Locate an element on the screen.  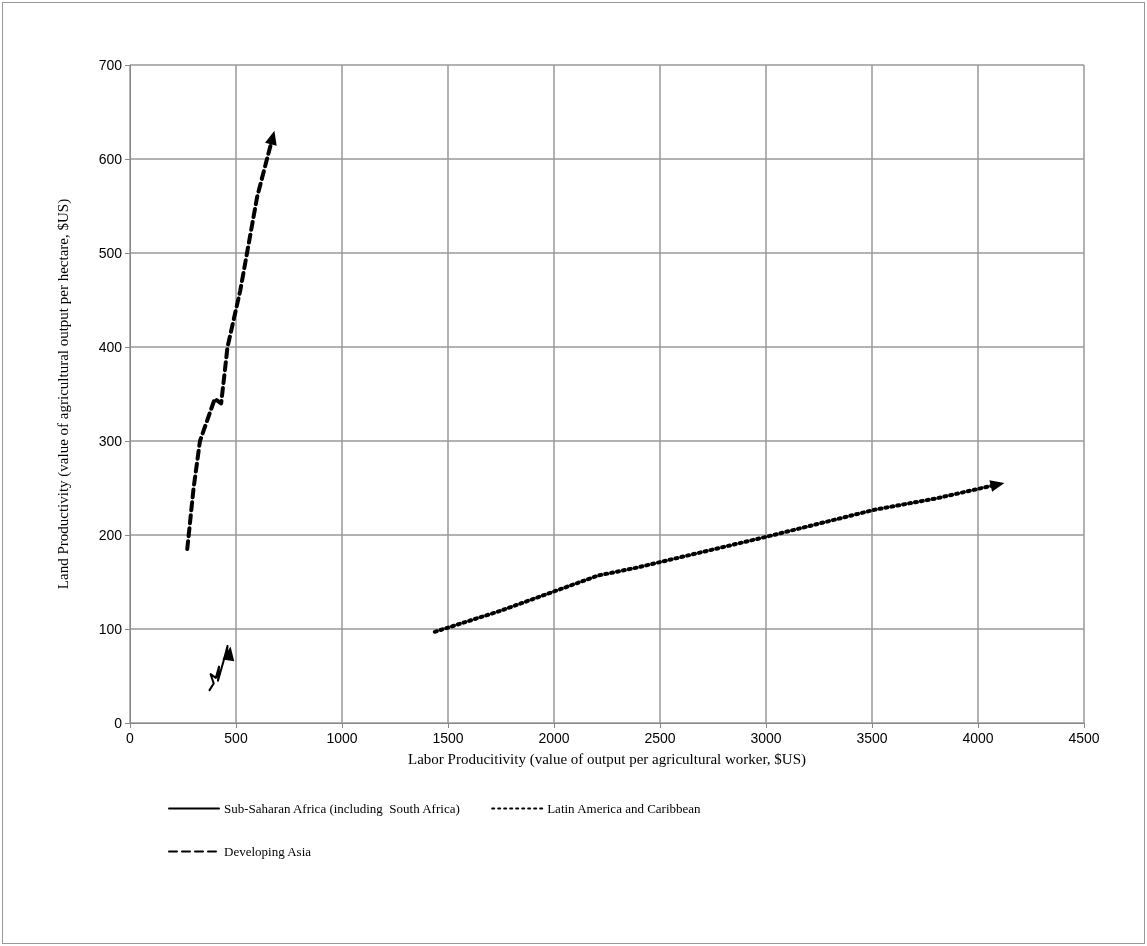
x-tick-label: 2000 is located at coordinates (554, 738).